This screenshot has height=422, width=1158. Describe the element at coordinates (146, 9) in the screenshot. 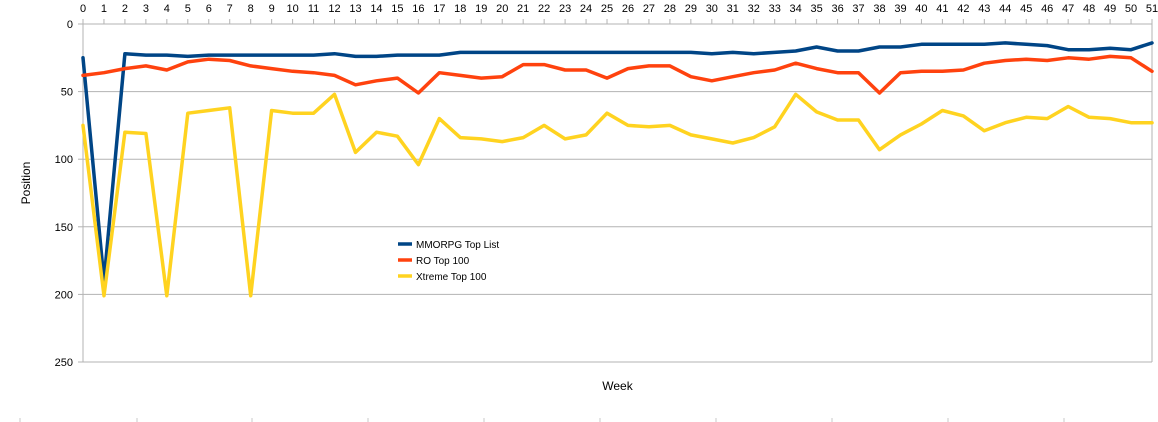

I see `x-tick-label: 3` at that location.